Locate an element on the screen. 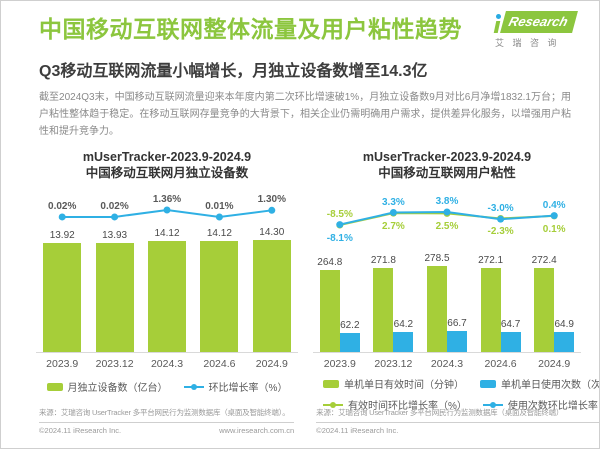 The image size is (600, 449). legend-row: 有效时间环比增长率（%） 使用次数环比增长率（%） is located at coordinates (456, 404).